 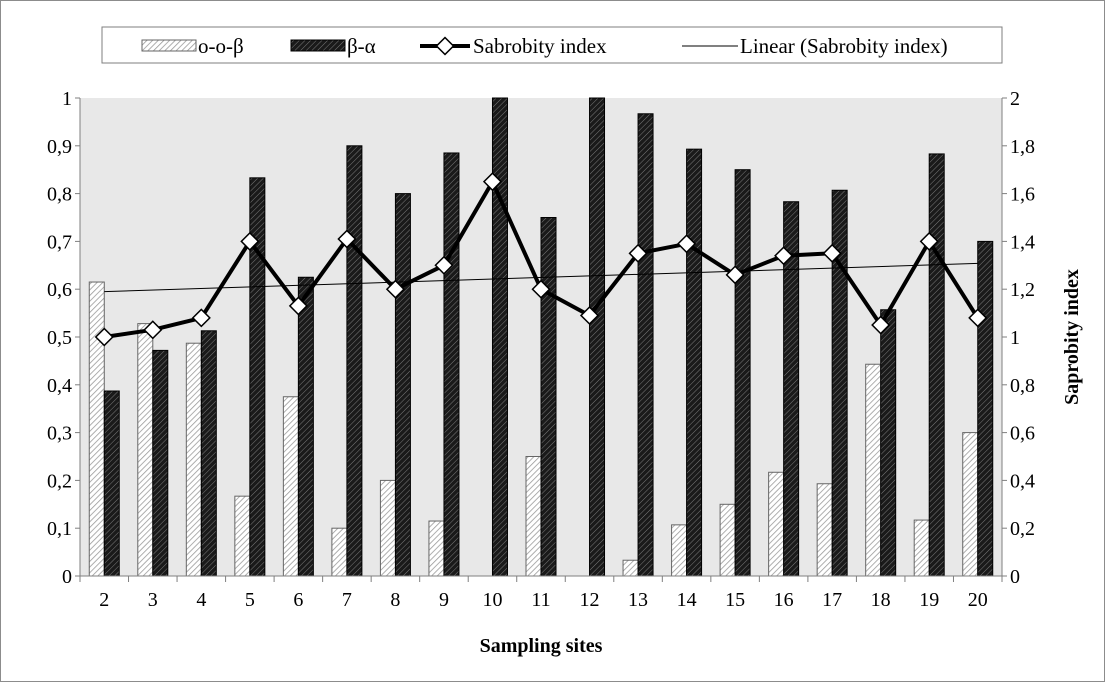 I want to click on y2-tick-label: 1,6, so click(x=1022, y=195).